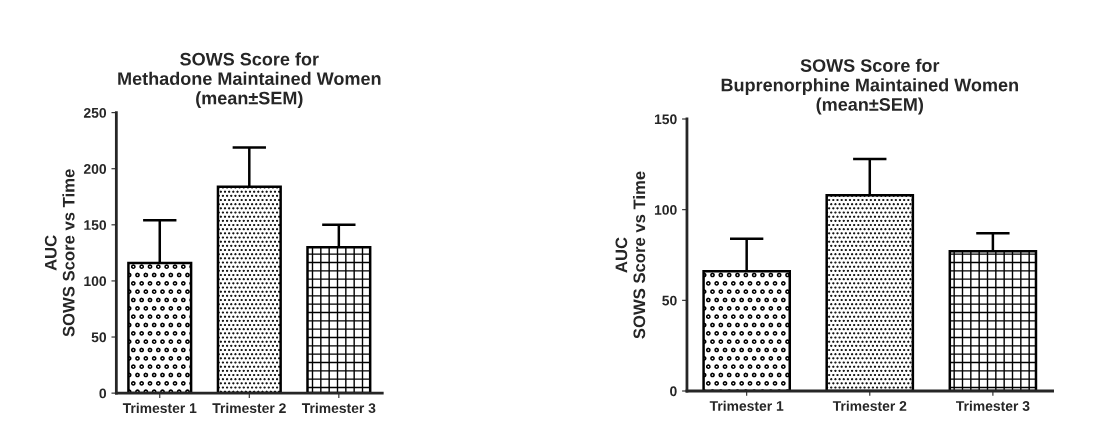 The width and height of the screenshot is (1108, 425). I want to click on y-tick-label: 200, so click(95, 169).